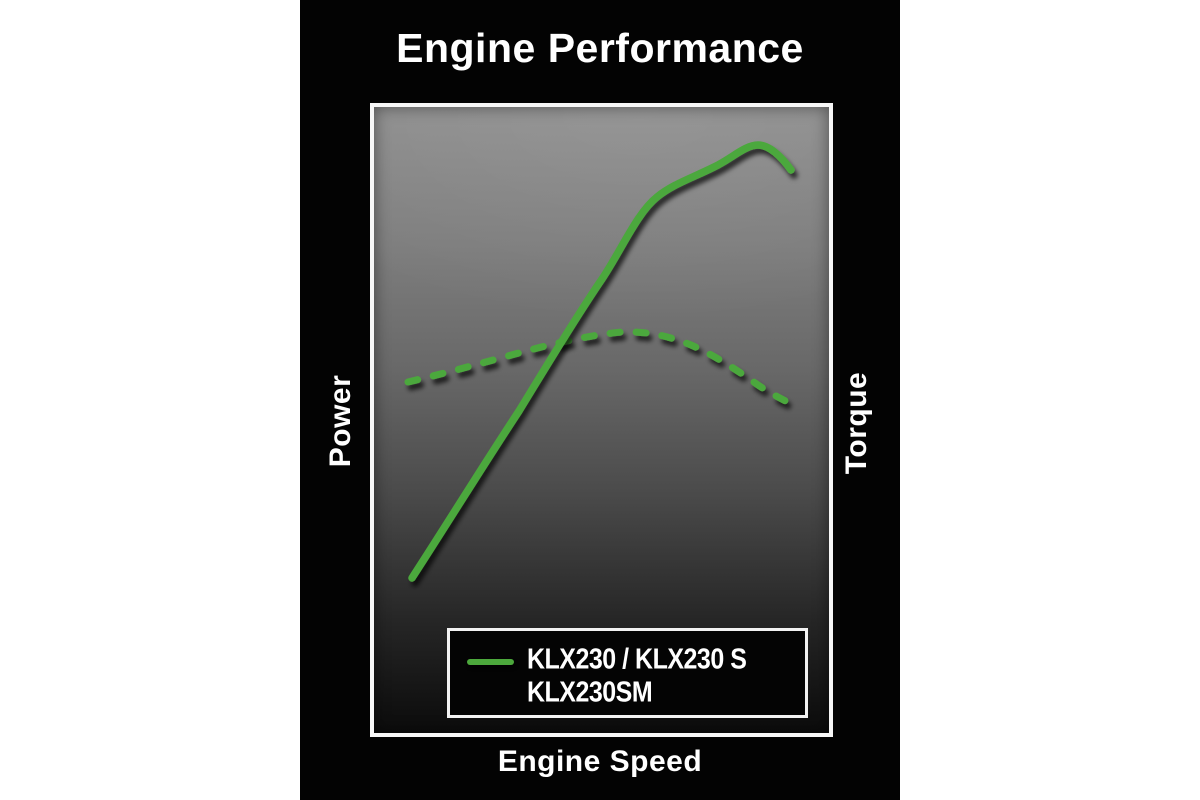 The height and width of the screenshot is (800, 1200). Describe the element at coordinates (600, 761) in the screenshot. I see `engine-speed-axis-label: Engine Speed` at that location.